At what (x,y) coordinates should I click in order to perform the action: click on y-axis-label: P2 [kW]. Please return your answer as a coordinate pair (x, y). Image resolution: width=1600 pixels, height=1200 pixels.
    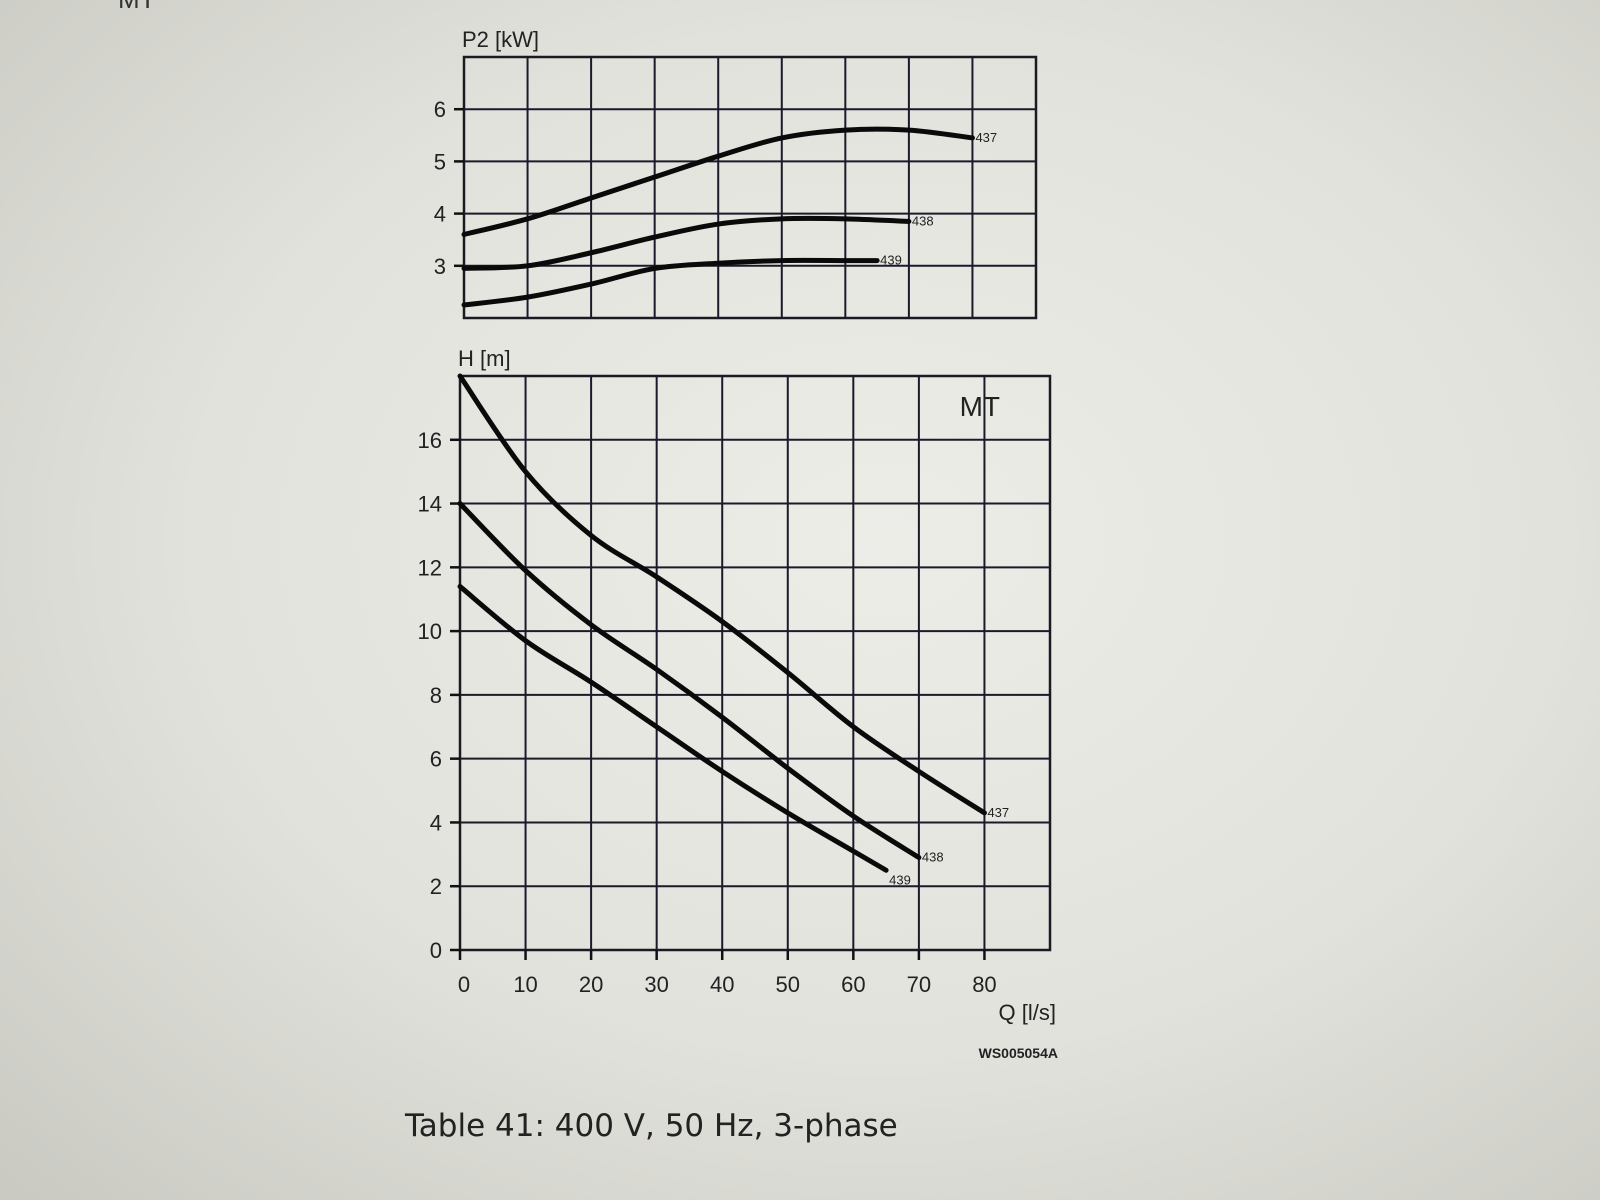
    Looking at the image, I should click on (500, 39).